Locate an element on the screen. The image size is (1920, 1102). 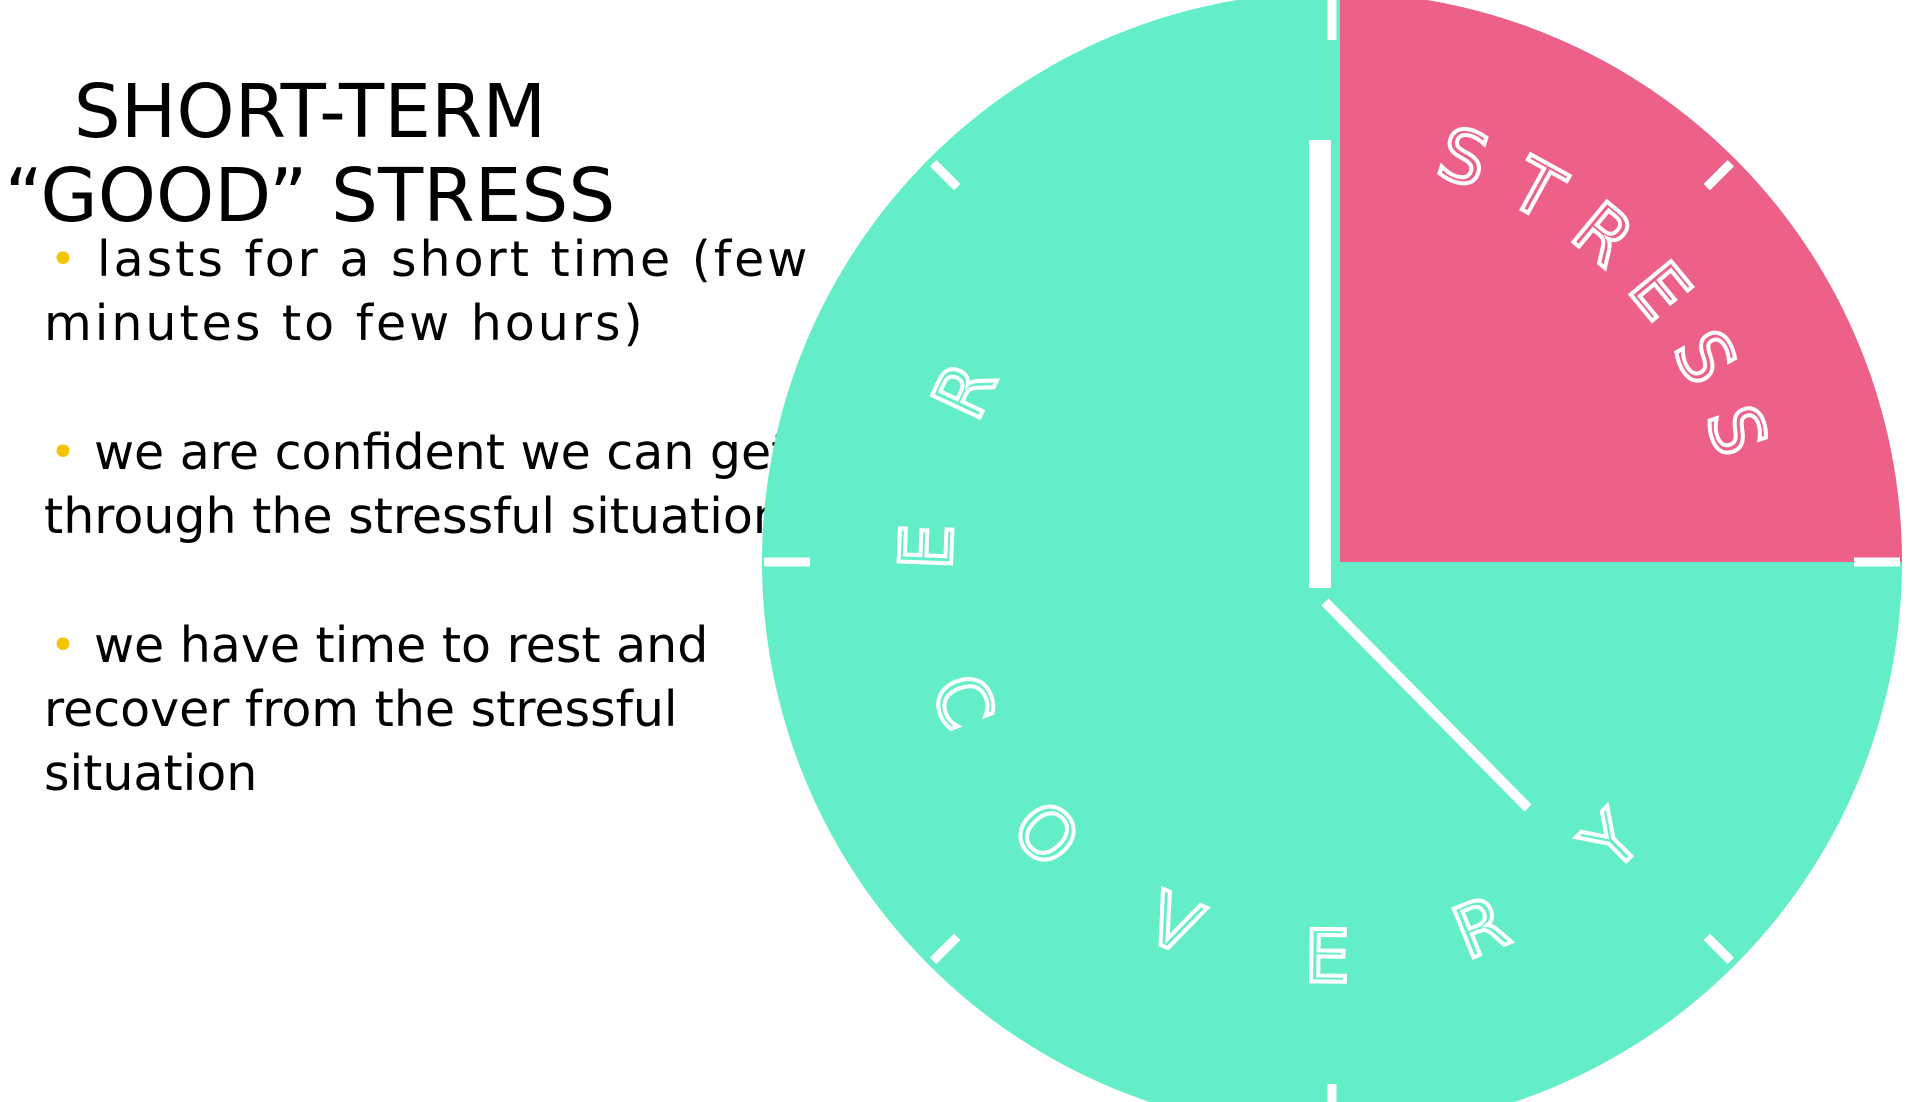
slide-title: SHORT-TERM “GOOD” STRESS is located at coordinates (310, 154).